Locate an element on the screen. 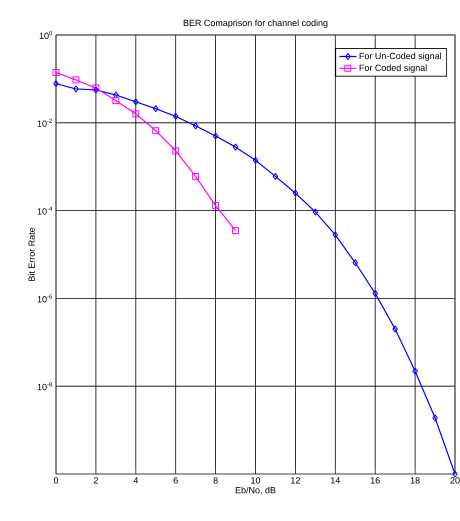 This screenshot has width=460, height=521. x-tick-label: 4 is located at coordinates (136, 480).